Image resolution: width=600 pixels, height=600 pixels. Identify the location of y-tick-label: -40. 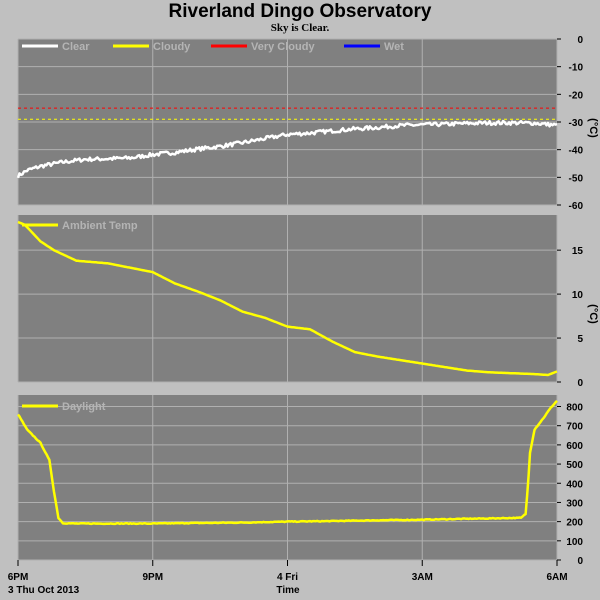
(576, 151).